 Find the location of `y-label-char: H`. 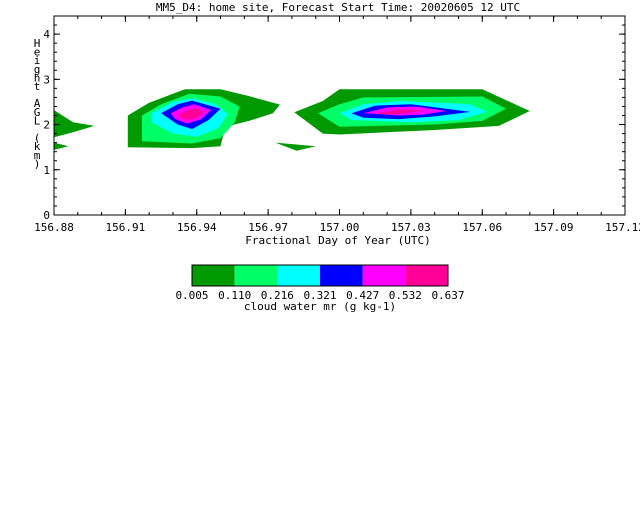

y-label-char: H is located at coordinates (37, 43).